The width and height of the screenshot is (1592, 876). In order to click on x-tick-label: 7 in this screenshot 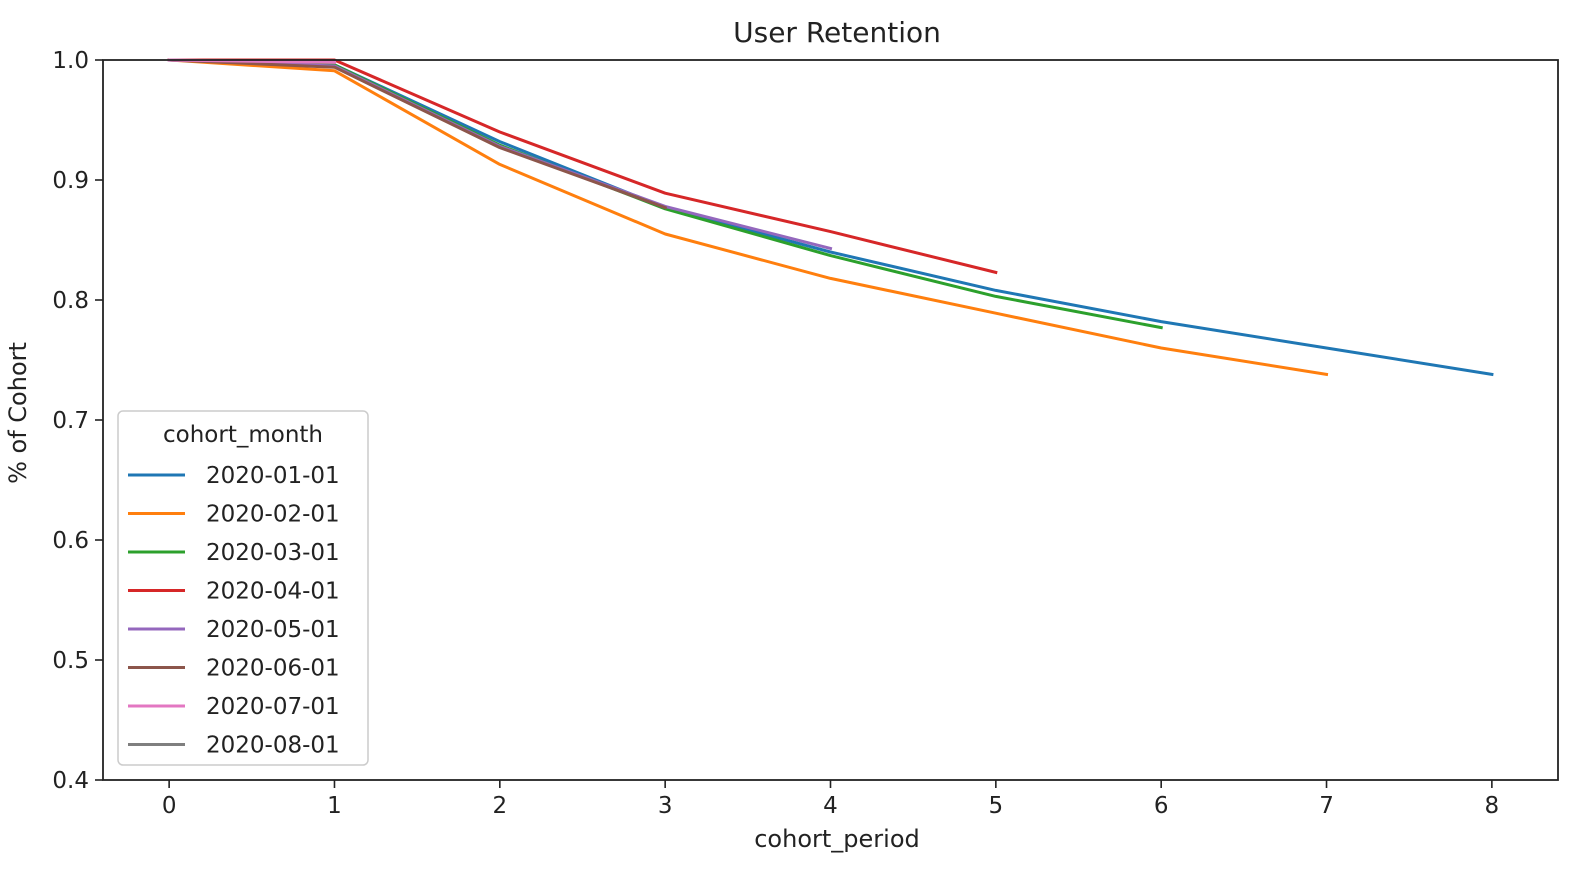, I will do `click(1326, 806)`.